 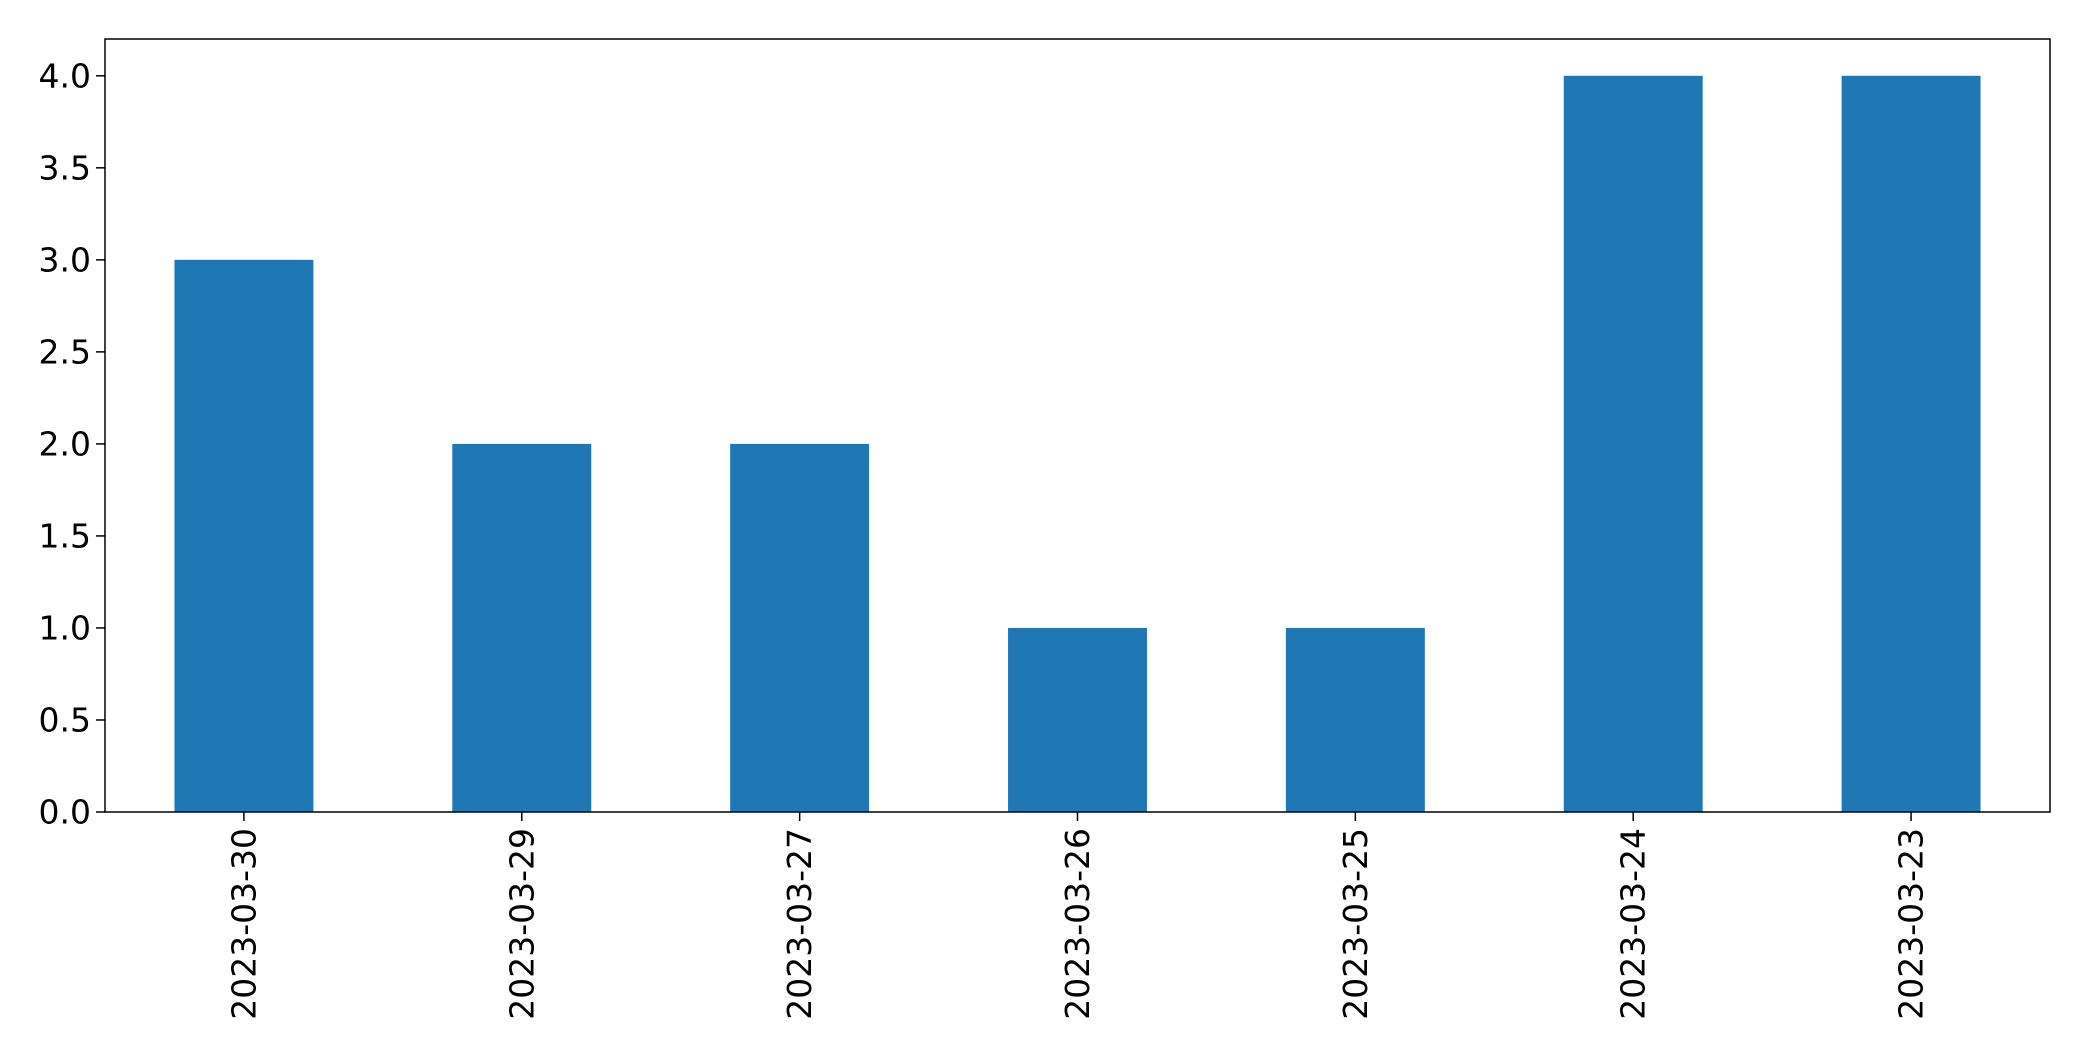 I want to click on x-tick-label: 2023-03-30, so click(x=243, y=924).